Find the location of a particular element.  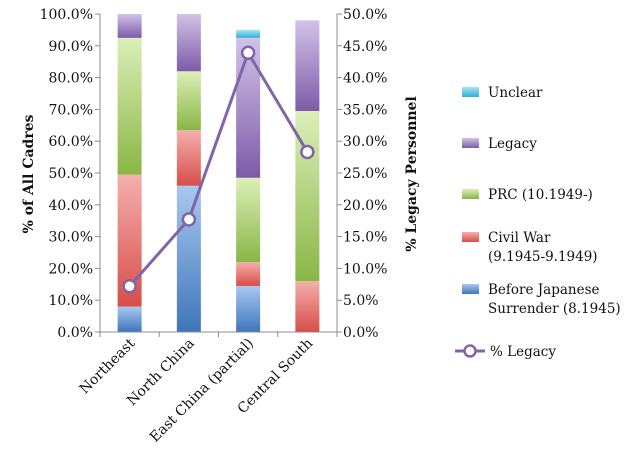

left-tick-label: 60.0% is located at coordinates (71, 142).